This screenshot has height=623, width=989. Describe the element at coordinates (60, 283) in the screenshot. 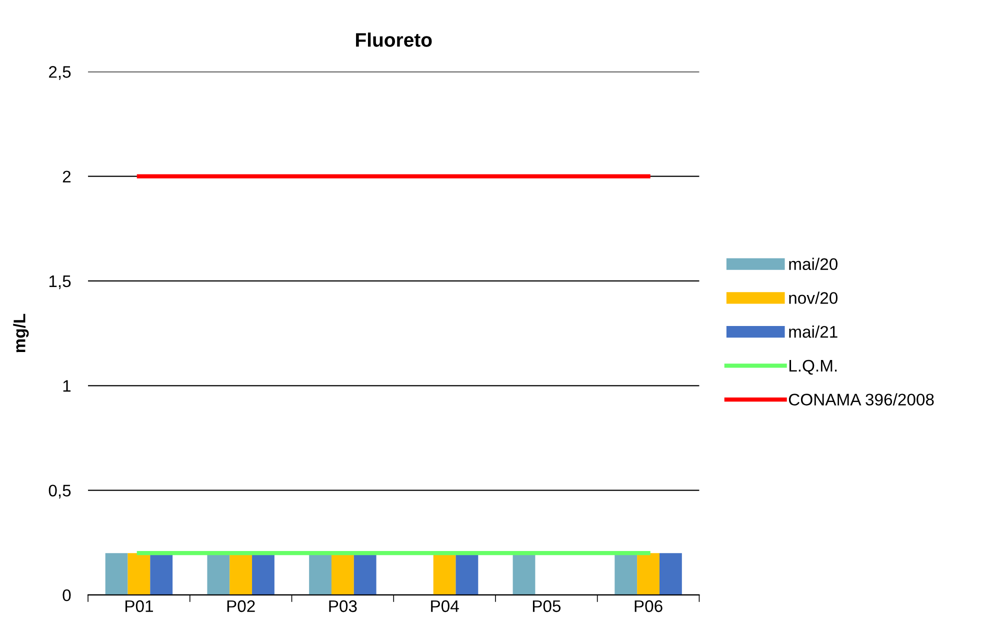

I see `y-tick-label: 1,5` at that location.